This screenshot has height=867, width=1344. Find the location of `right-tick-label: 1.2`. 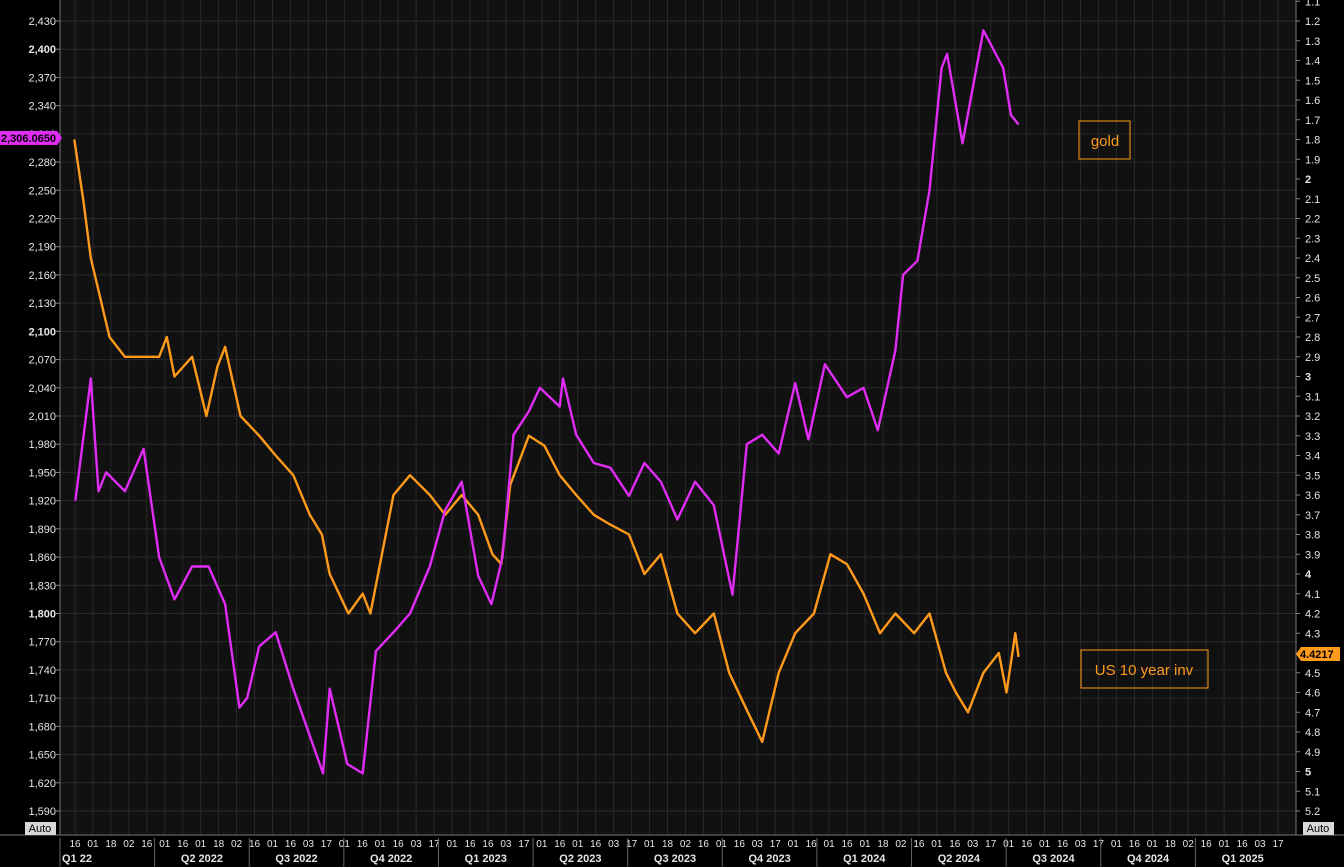

right-tick-label: 1.2 is located at coordinates (1312, 22).